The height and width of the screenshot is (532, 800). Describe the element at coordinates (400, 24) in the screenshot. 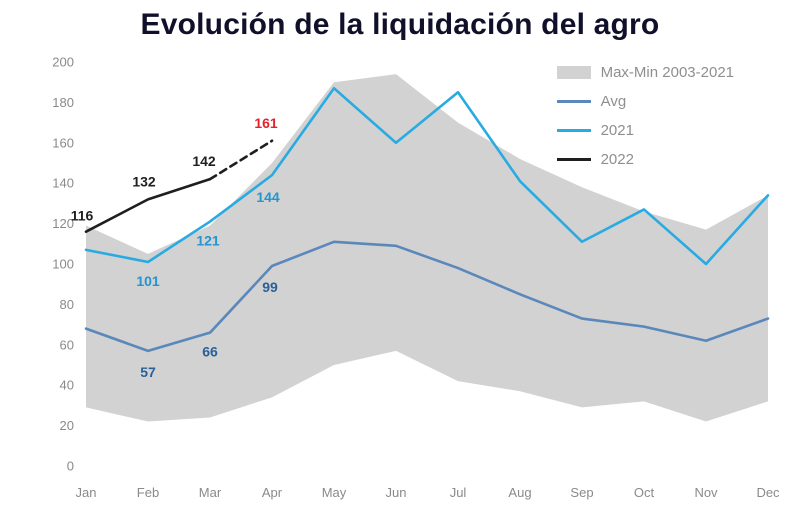

I see `chart-title: Evolución de la liquidación del agro` at that location.